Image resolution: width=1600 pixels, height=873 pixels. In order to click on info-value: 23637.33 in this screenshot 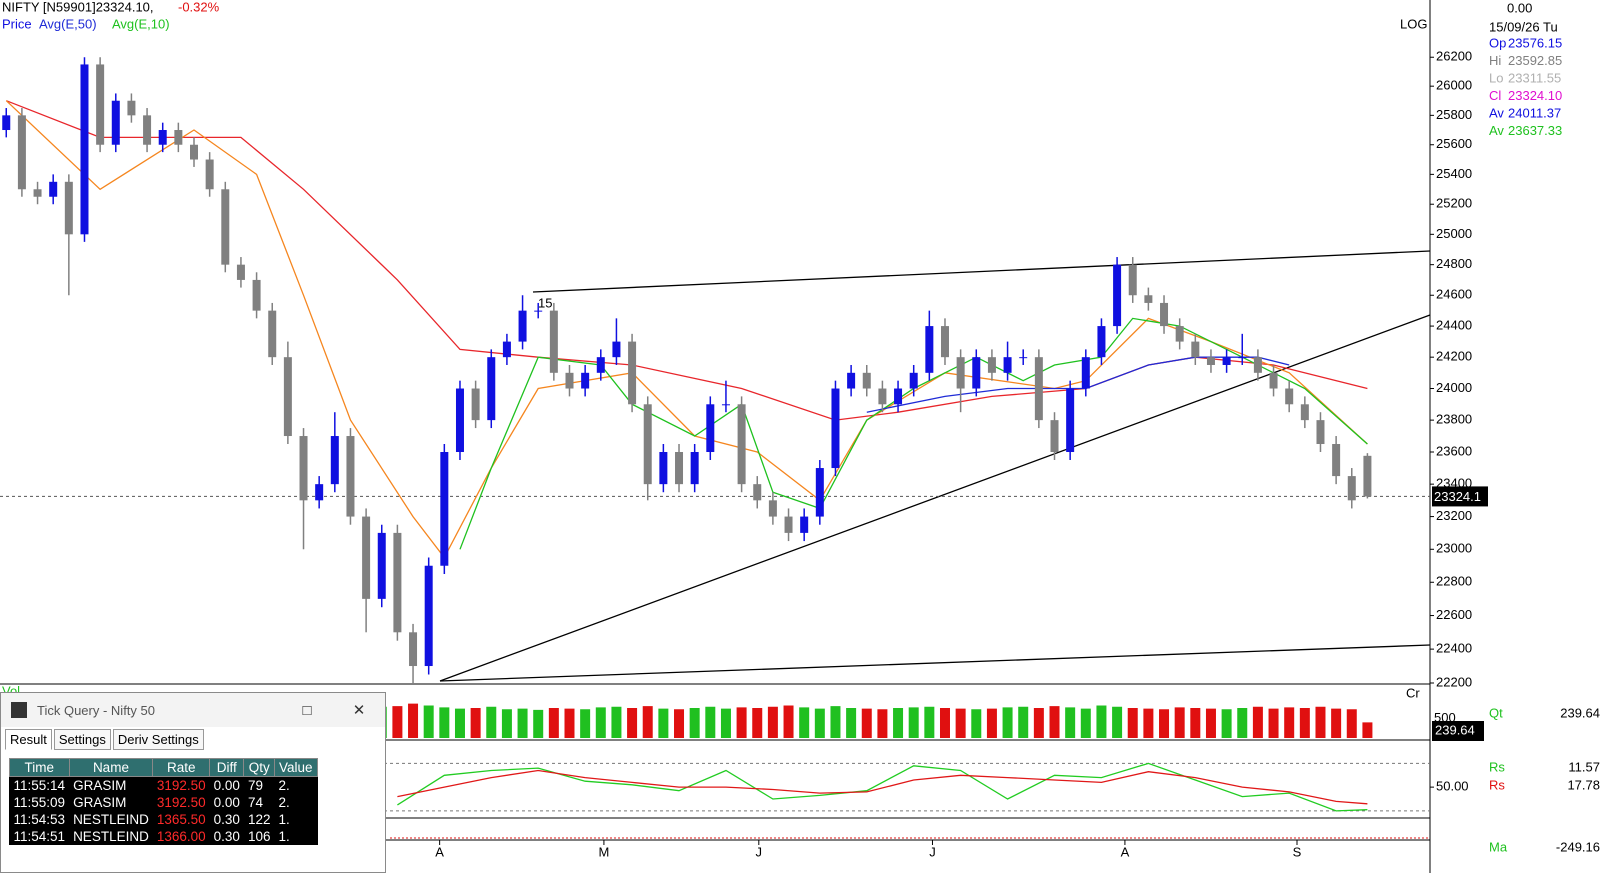, I will do `click(1535, 130)`.